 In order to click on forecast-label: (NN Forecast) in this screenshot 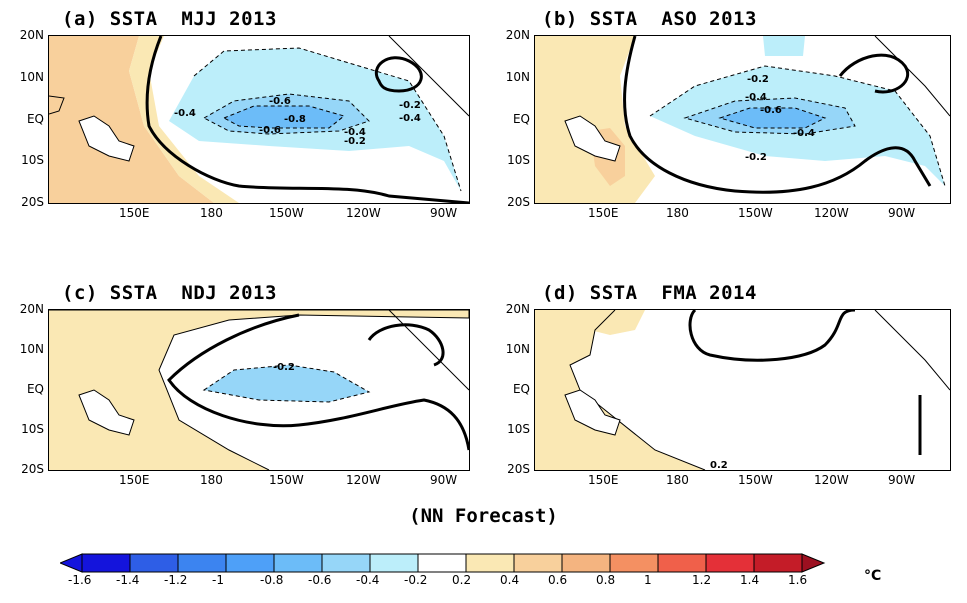, I will do `click(483, 516)`.